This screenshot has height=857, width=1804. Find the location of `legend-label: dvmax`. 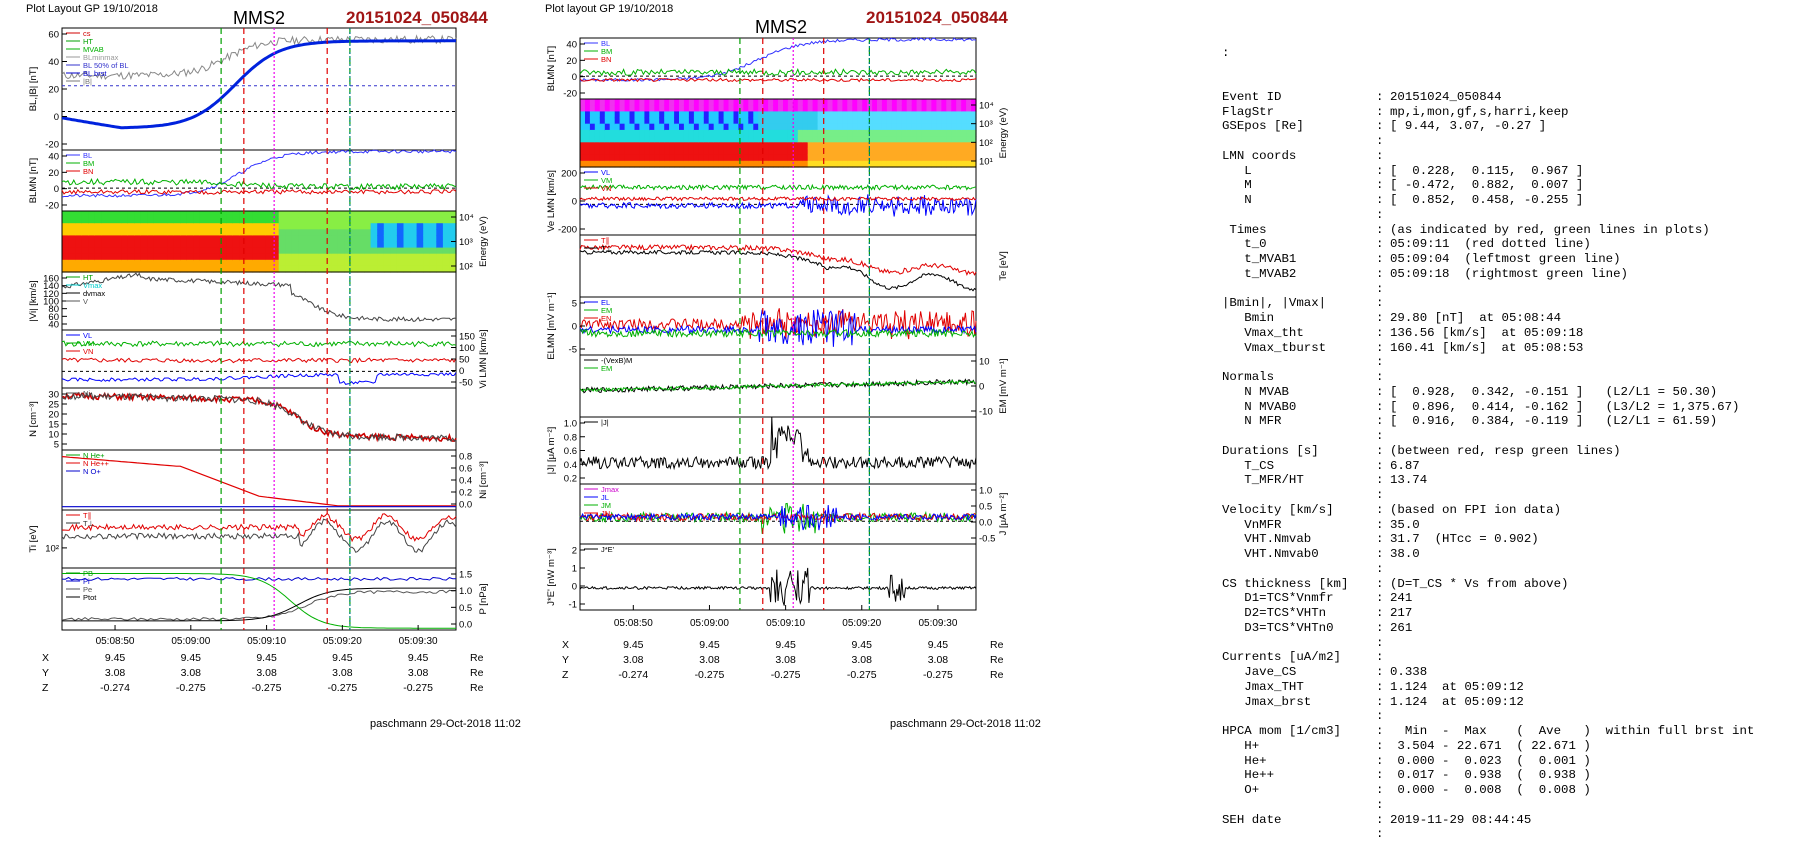

legend-label: dvmax is located at coordinates (94, 293).